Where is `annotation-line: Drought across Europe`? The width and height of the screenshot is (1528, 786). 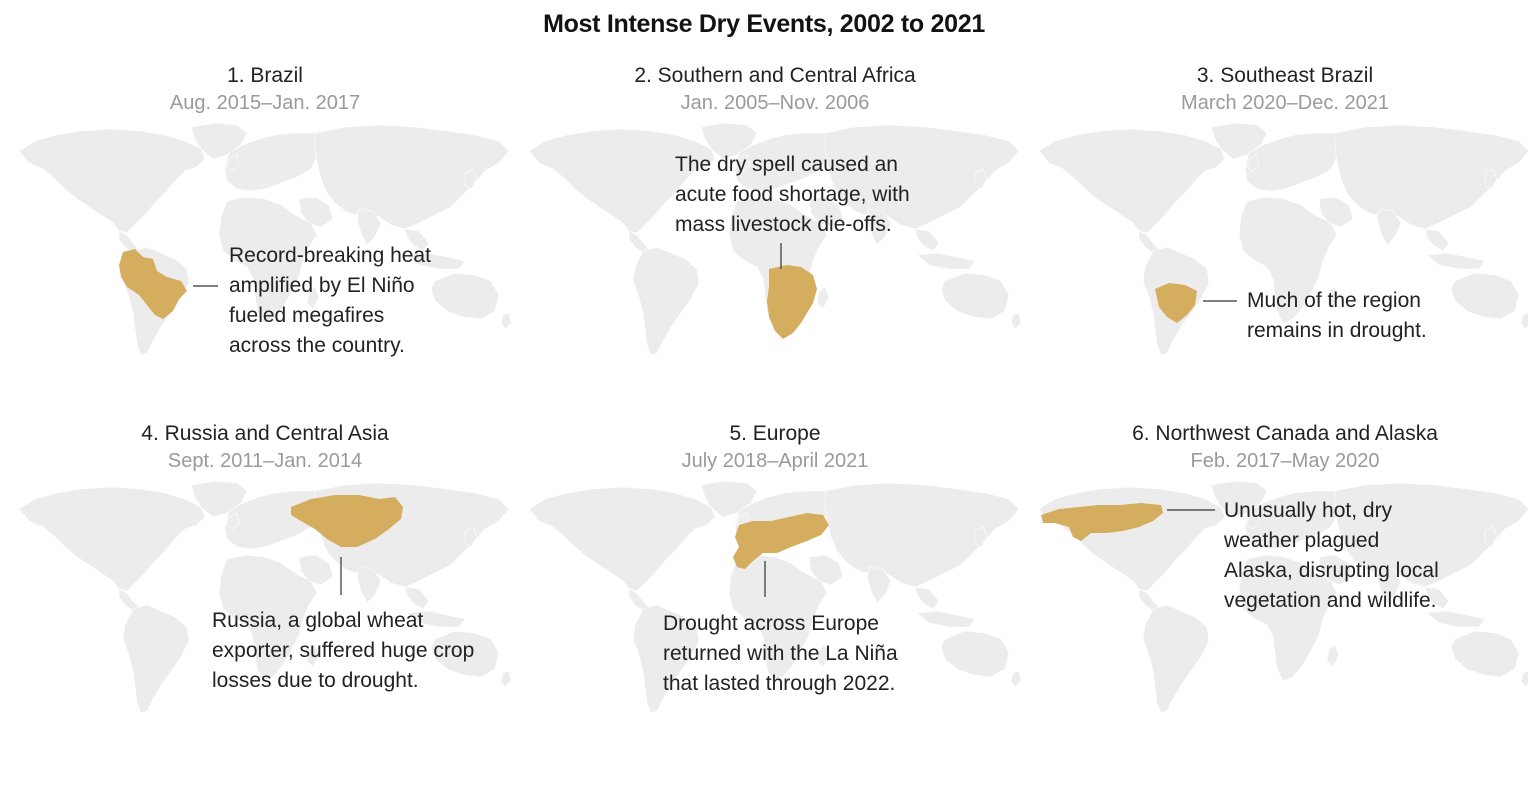 annotation-line: Drought across Europe is located at coordinates (771, 623).